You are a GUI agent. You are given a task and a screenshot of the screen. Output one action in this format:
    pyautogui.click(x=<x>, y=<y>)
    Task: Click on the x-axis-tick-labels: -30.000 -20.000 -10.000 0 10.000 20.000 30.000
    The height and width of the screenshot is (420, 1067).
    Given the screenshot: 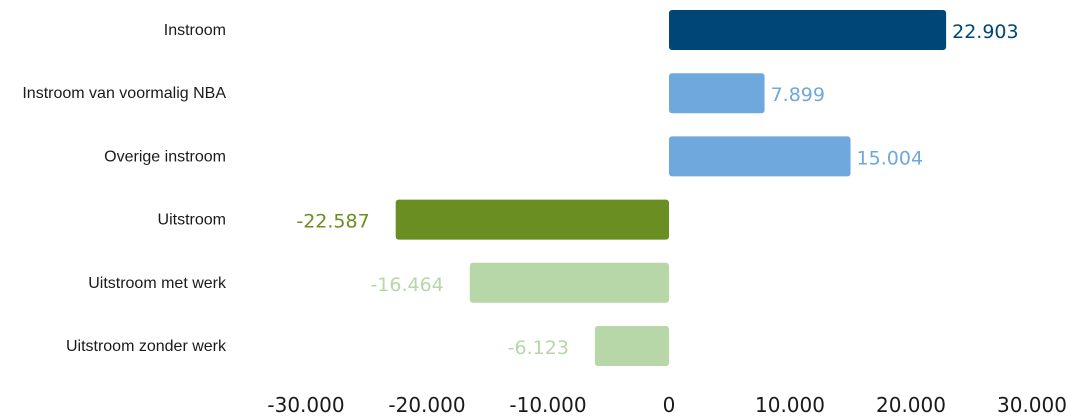 What is the action you would take?
    pyautogui.click(x=667, y=405)
    